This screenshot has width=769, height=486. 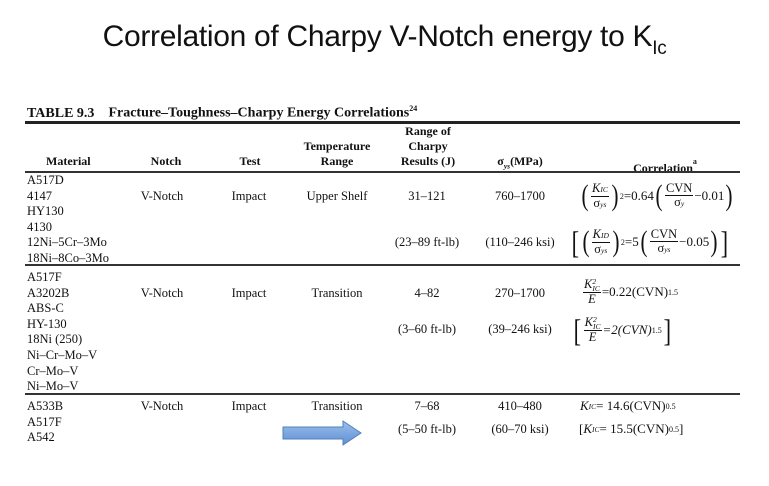 I want to click on header-charpy-line1: Range of, so click(x=428, y=131).